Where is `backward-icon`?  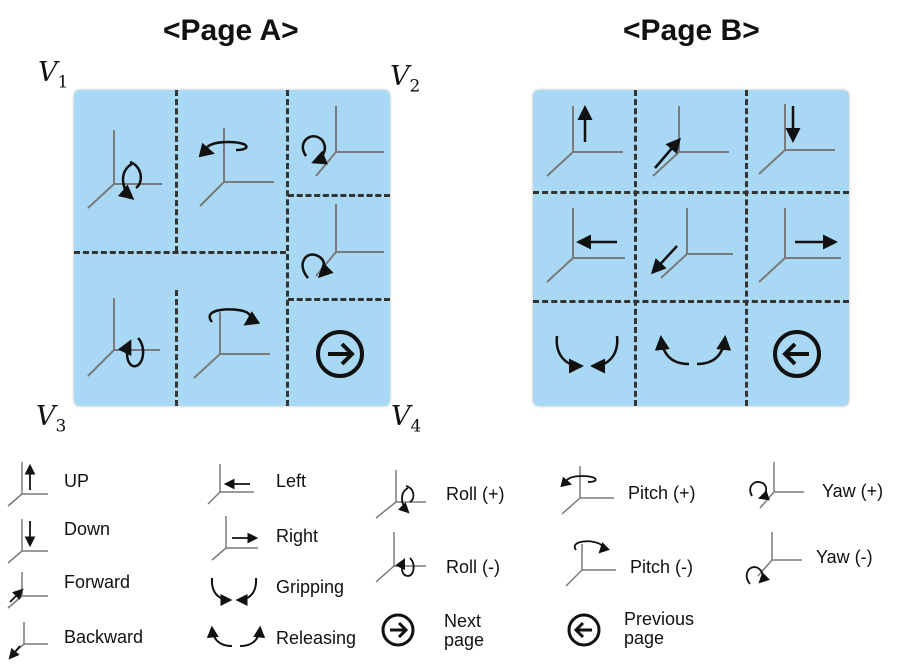 backward-icon is located at coordinates (691, 243).